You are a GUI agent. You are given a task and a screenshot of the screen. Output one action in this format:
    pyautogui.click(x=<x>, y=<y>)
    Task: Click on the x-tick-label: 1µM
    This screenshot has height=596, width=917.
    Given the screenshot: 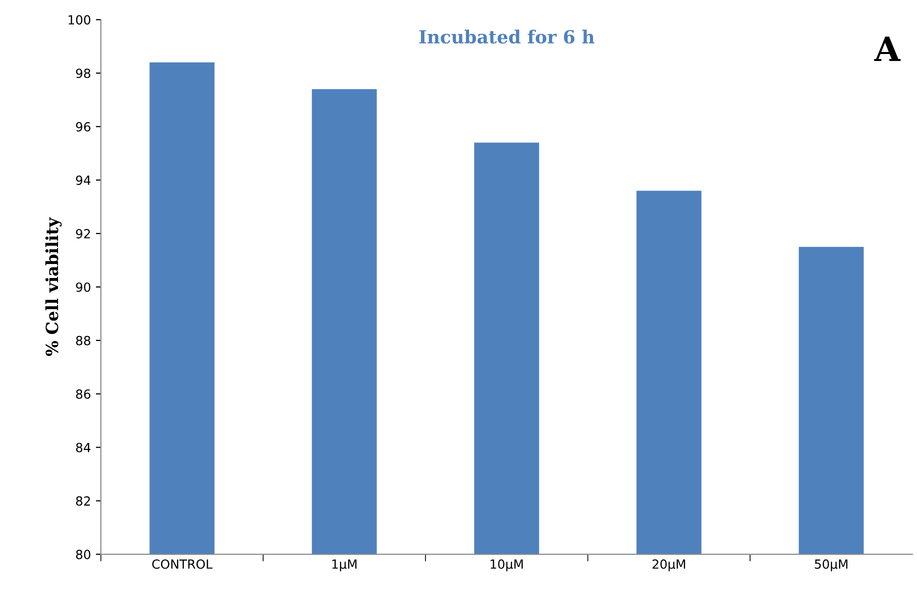 What is the action you would take?
    pyautogui.click(x=344, y=566)
    